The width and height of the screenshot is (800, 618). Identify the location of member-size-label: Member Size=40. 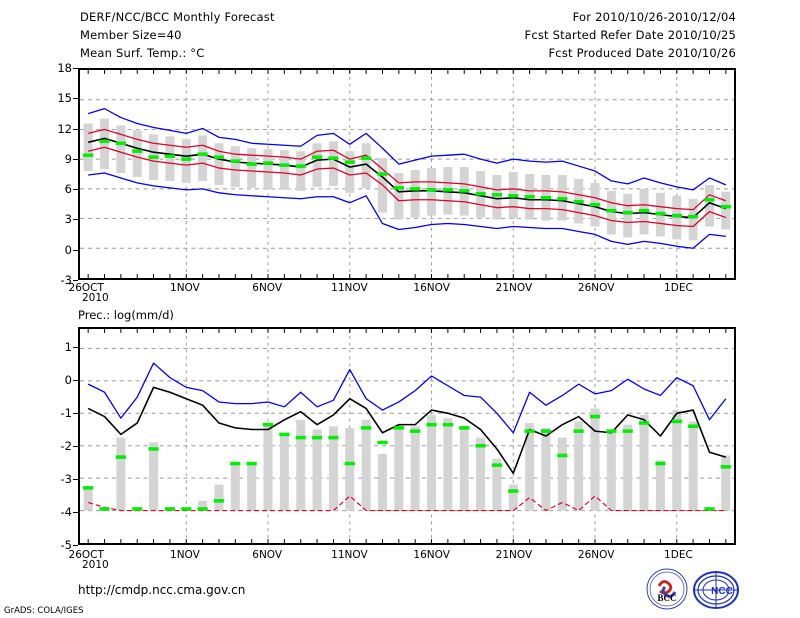
(131, 35).